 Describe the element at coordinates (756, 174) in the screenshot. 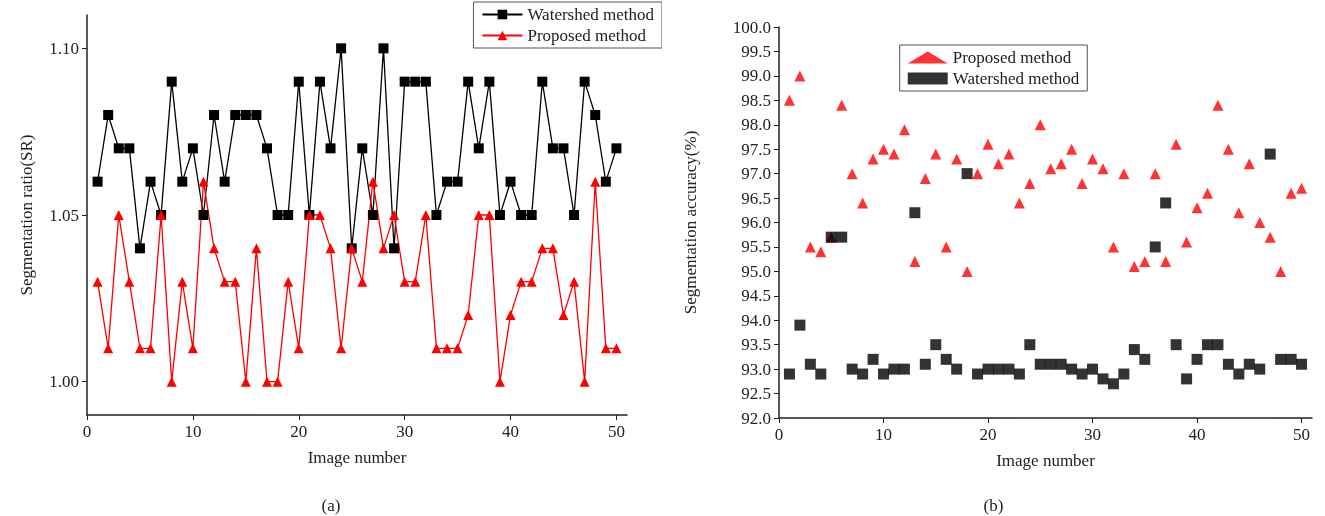

I see `y-tick-label: 97.0` at that location.